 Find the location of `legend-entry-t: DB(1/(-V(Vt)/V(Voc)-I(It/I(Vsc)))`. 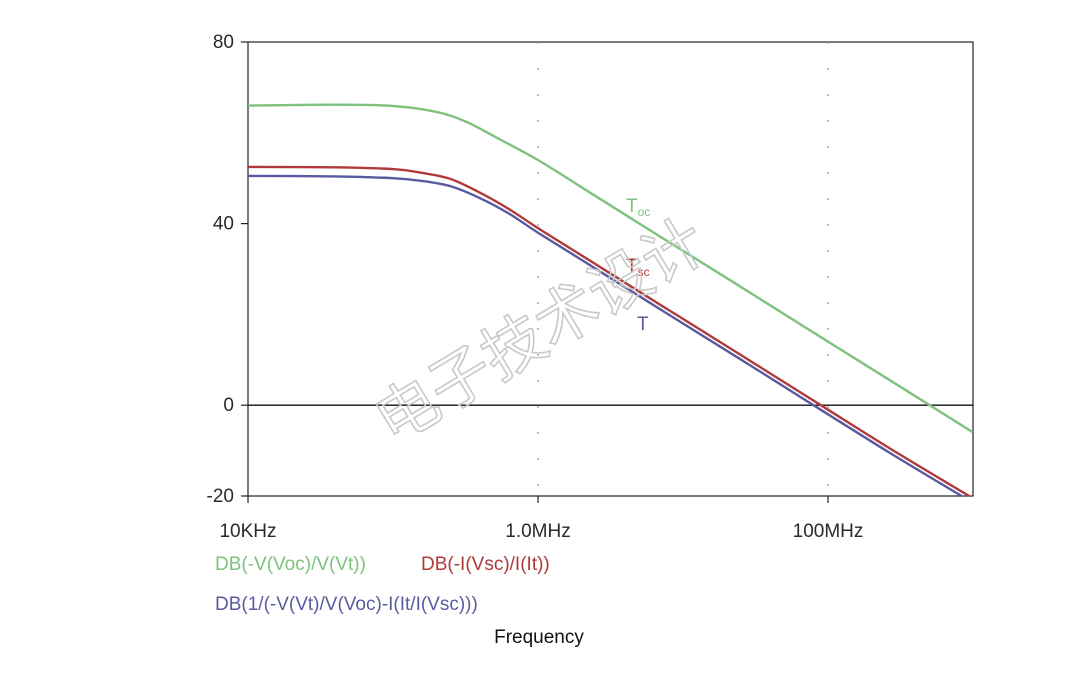

legend-entry-t: DB(1/(-V(Vt)/V(Voc)-I(It/I(Vsc))) is located at coordinates (346, 604).